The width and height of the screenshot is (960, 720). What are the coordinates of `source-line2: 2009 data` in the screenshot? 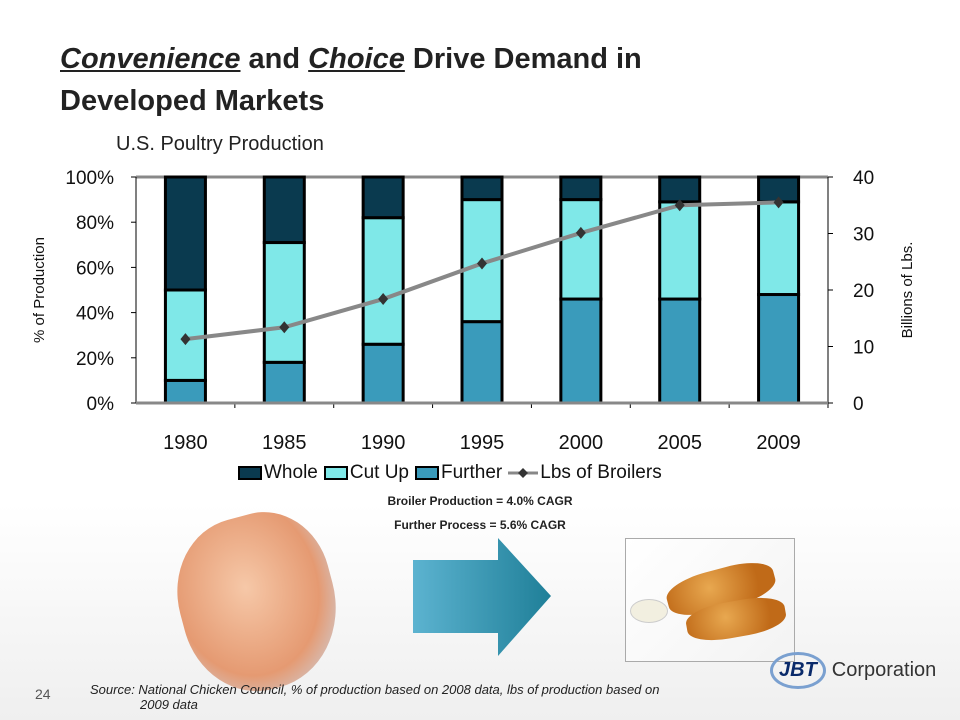 It's located at (169, 704).